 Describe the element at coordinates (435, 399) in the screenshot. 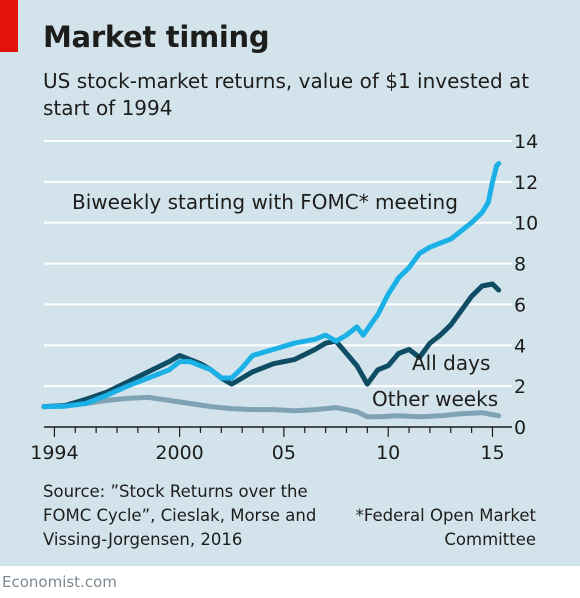

I see `annotation-other-weeks: Other weeks` at that location.